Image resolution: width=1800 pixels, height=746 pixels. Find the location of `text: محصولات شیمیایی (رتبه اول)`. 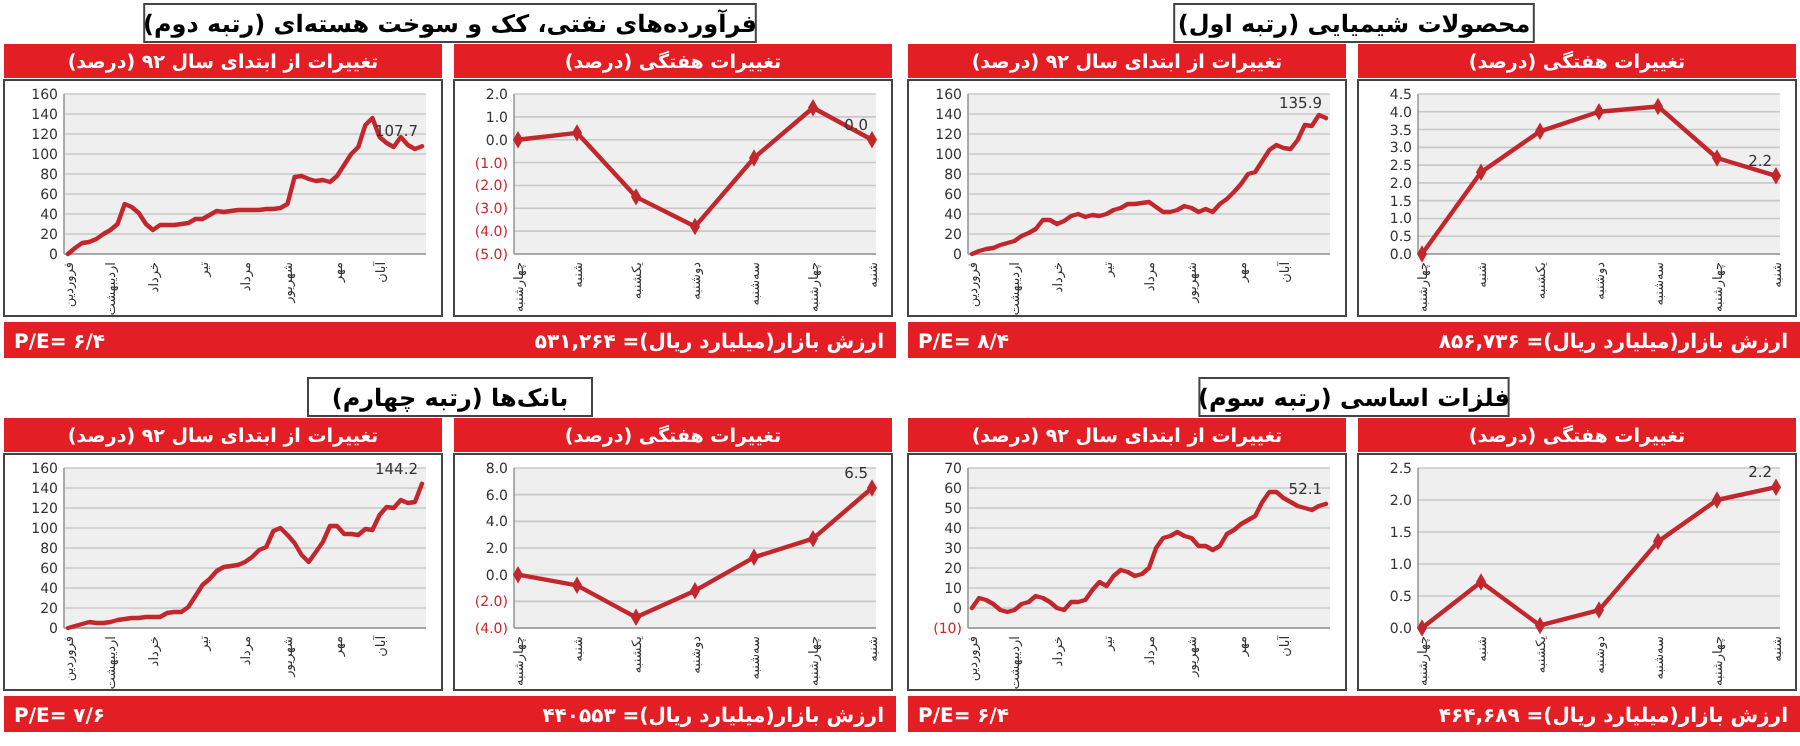

text: محصولات شیمیایی (رتبه اول) is located at coordinates (1354, 24).